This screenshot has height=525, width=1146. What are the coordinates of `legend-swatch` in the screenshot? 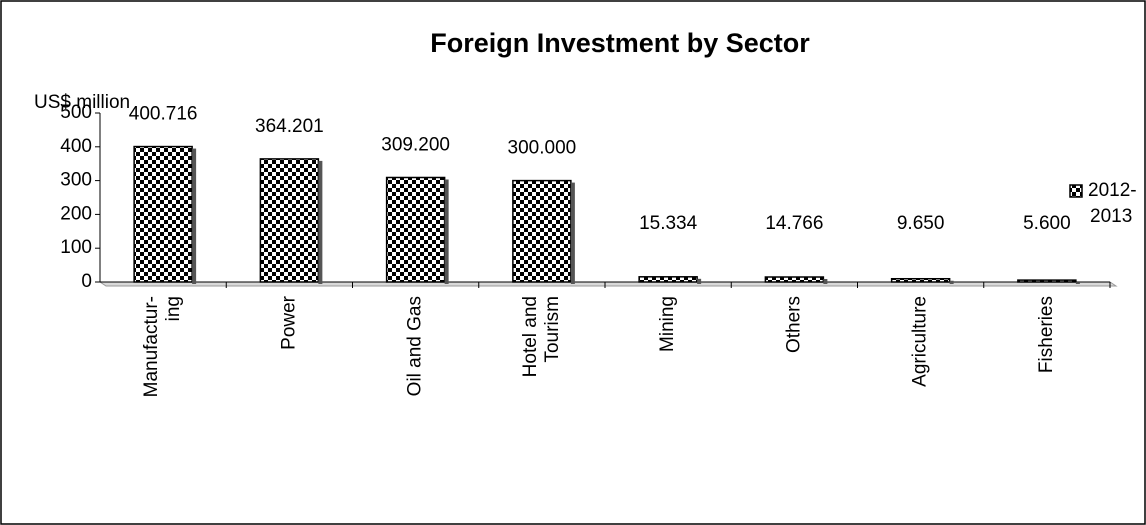 It's located at (1076, 191).